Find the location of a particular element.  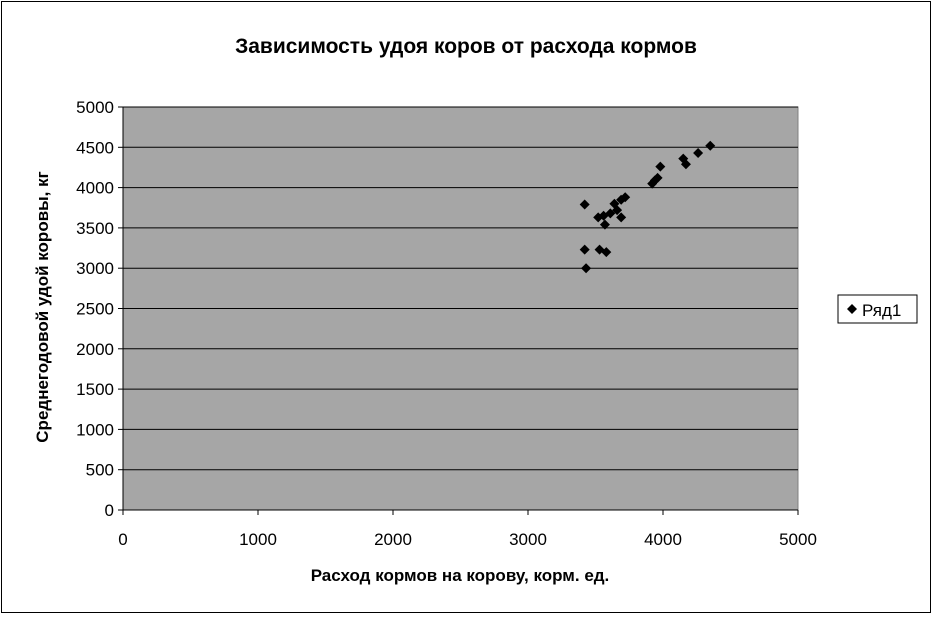

x-tick-label: 5000 is located at coordinates (798, 539).